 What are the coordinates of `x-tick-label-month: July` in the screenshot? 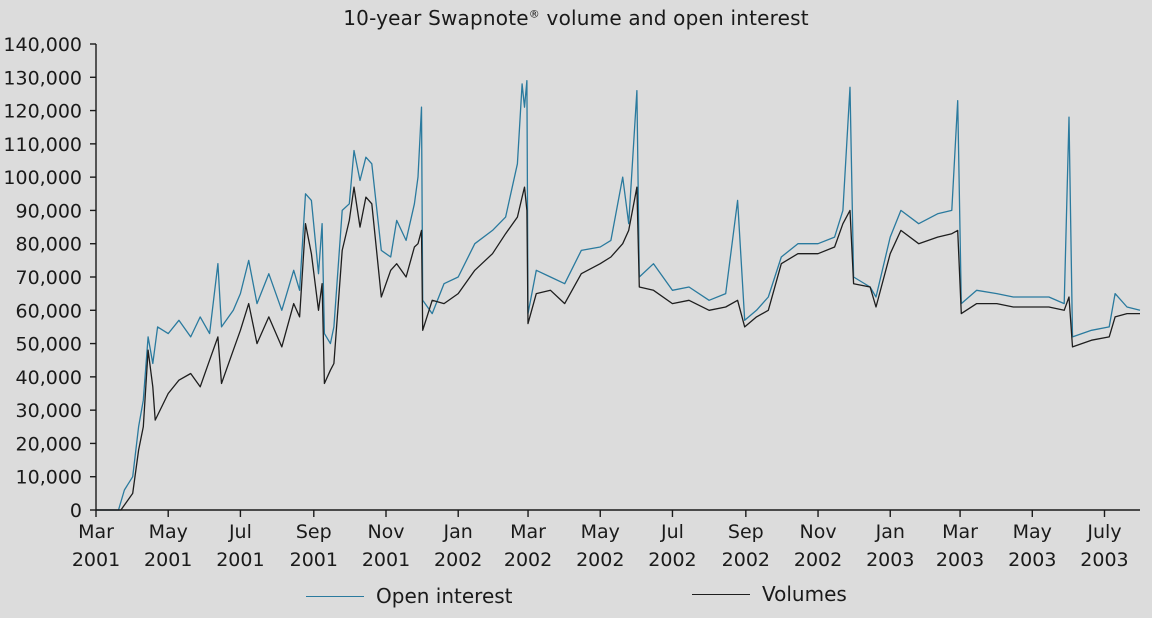 It's located at (1103, 532).